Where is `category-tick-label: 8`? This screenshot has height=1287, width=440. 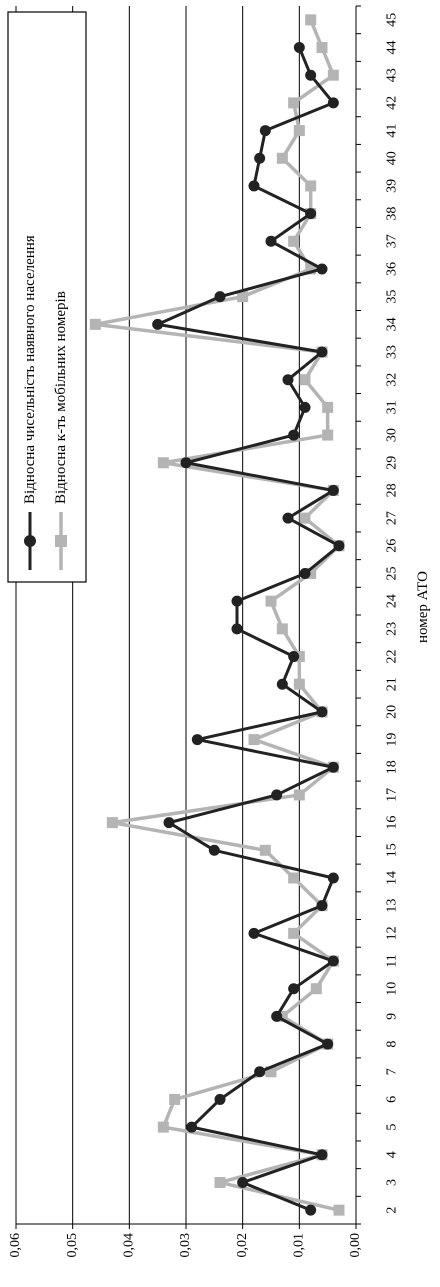
category-tick-label: 8 is located at coordinates (392, 1044).